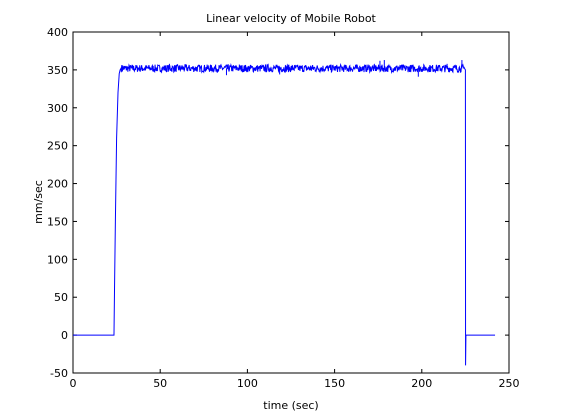 The width and height of the screenshot is (561, 420). What do you see at coordinates (57, 32) in the screenshot?
I see `y-tick-label: 400` at bounding box center [57, 32].